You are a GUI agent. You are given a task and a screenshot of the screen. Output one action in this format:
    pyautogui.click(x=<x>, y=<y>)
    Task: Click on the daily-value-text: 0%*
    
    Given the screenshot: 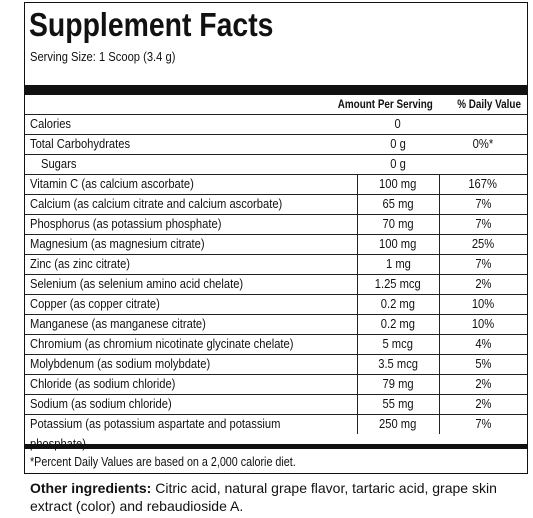 What is the action you would take?
    pyautogui.click(x=483, y=143)
    